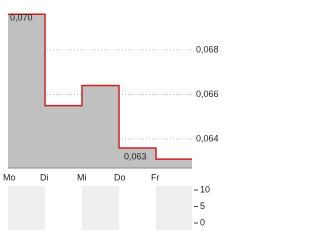 This screenshot has height=240, width=320. What do you see at coordinates (205, 189) in the screenshot?
I see `y-tick-label: 10` at bounding box center [205, 189].